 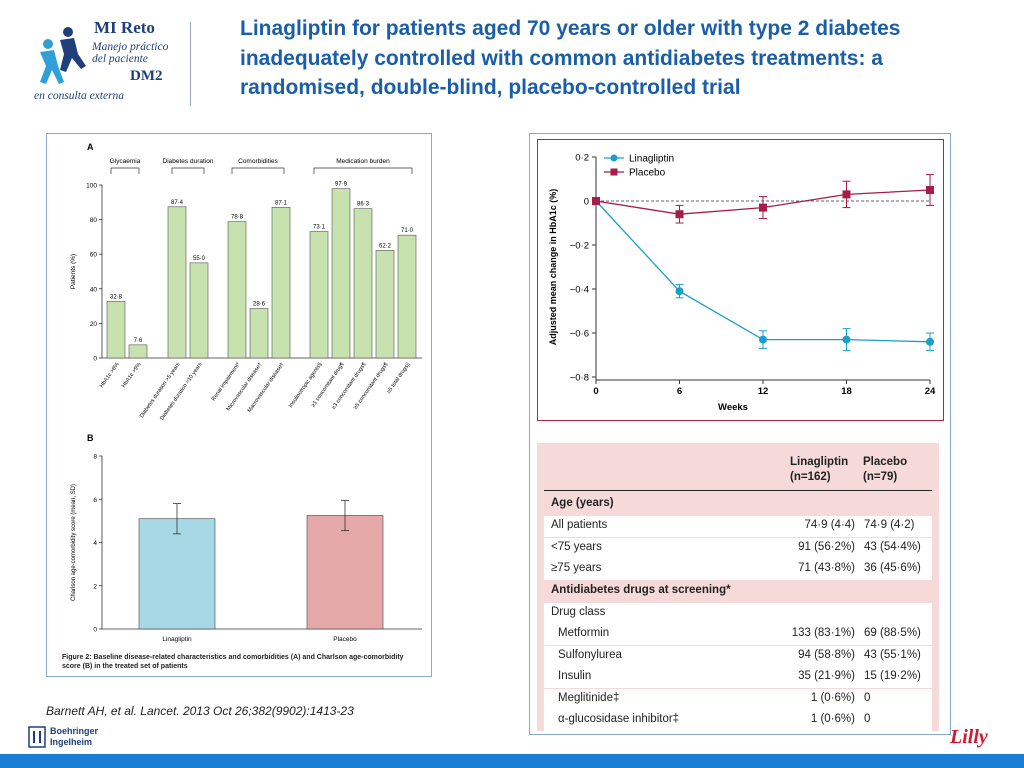 I want to click on panel-a-x-tick-label: HbA1c >8%, so click(x=110, y=375).